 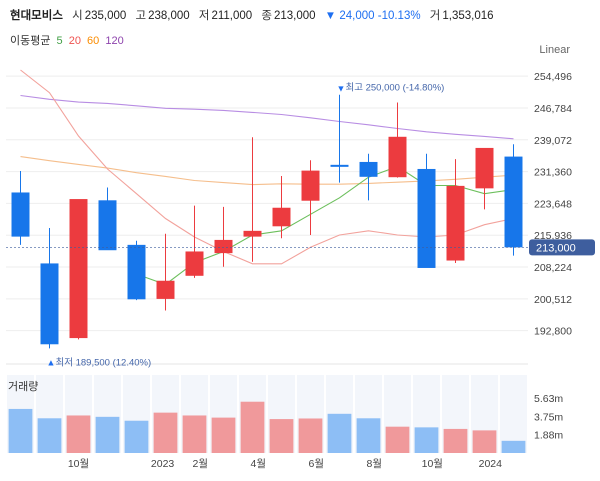 What do you see at coordinates (548, 417) in the screenshot?
I see `volume-tick-label: 3.75m` at bounding box center [548, 417].